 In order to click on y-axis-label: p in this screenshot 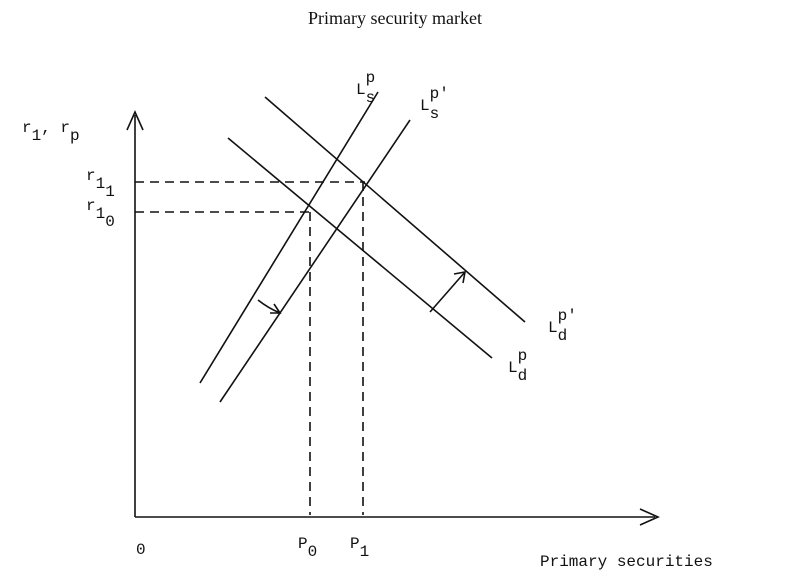, I will do `click(75, 136)`.